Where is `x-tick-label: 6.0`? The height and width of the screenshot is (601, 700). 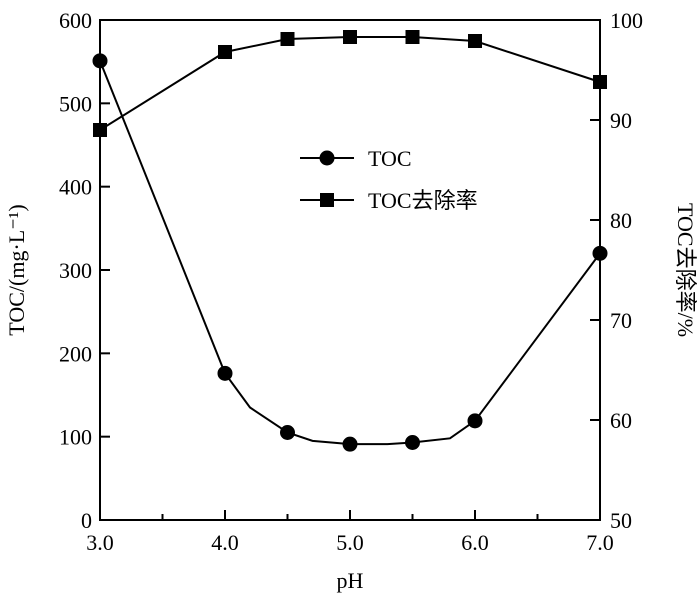 x-tick-label: 6.0 is located at coordinates (475, 542).